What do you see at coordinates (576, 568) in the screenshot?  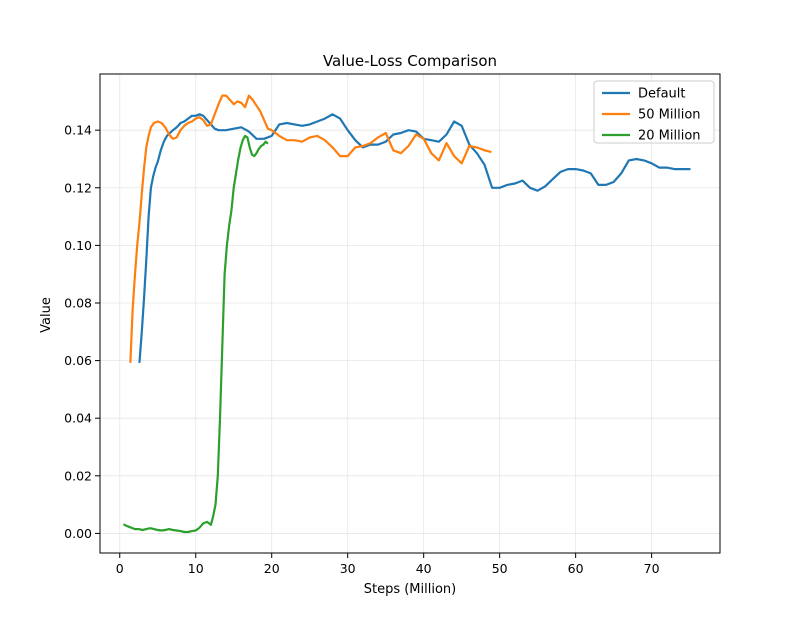 I see `x-tick-label: 60` at bounding box center [576, 568].